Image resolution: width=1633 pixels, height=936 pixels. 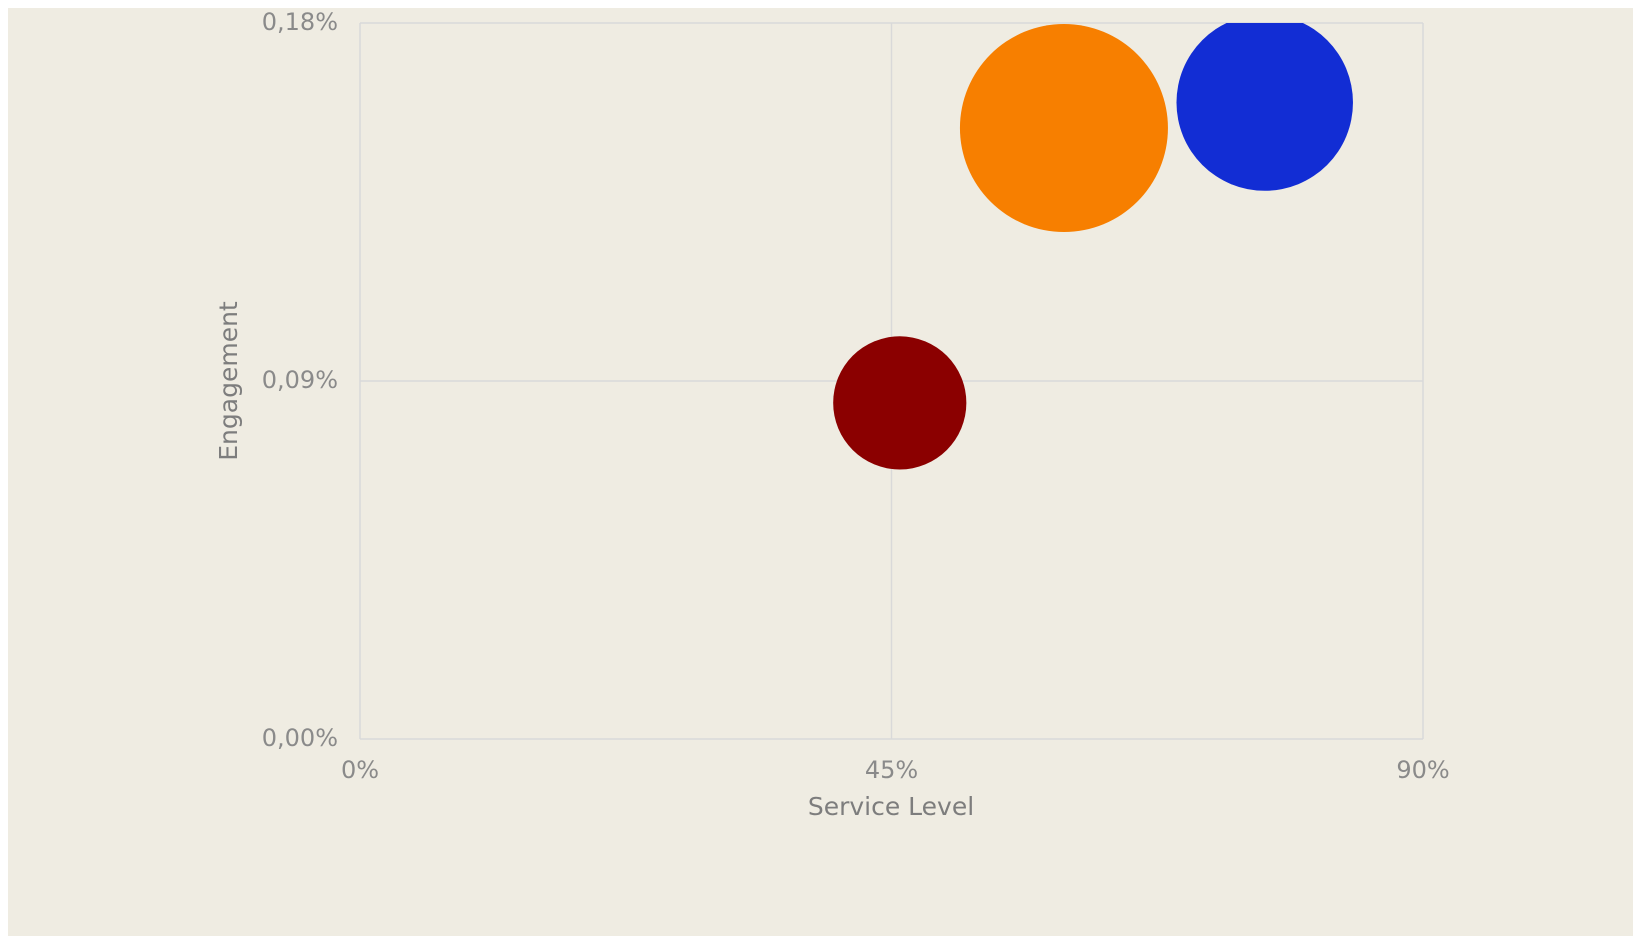 What do you see at coordinates (891, 770) in the screenshot?
I see `x-tick-label: 45%` at bounding box center [891, 770].